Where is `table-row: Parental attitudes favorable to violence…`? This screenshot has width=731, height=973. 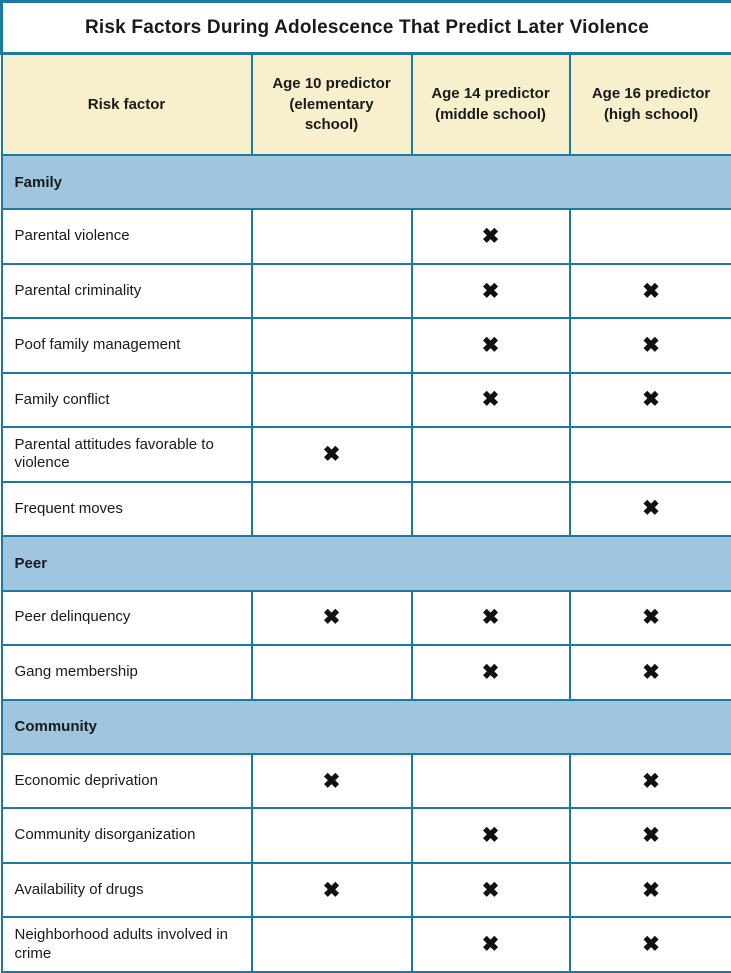 table-row: Parental attitudes favorable to violence… is located at coordinates (365, 454).